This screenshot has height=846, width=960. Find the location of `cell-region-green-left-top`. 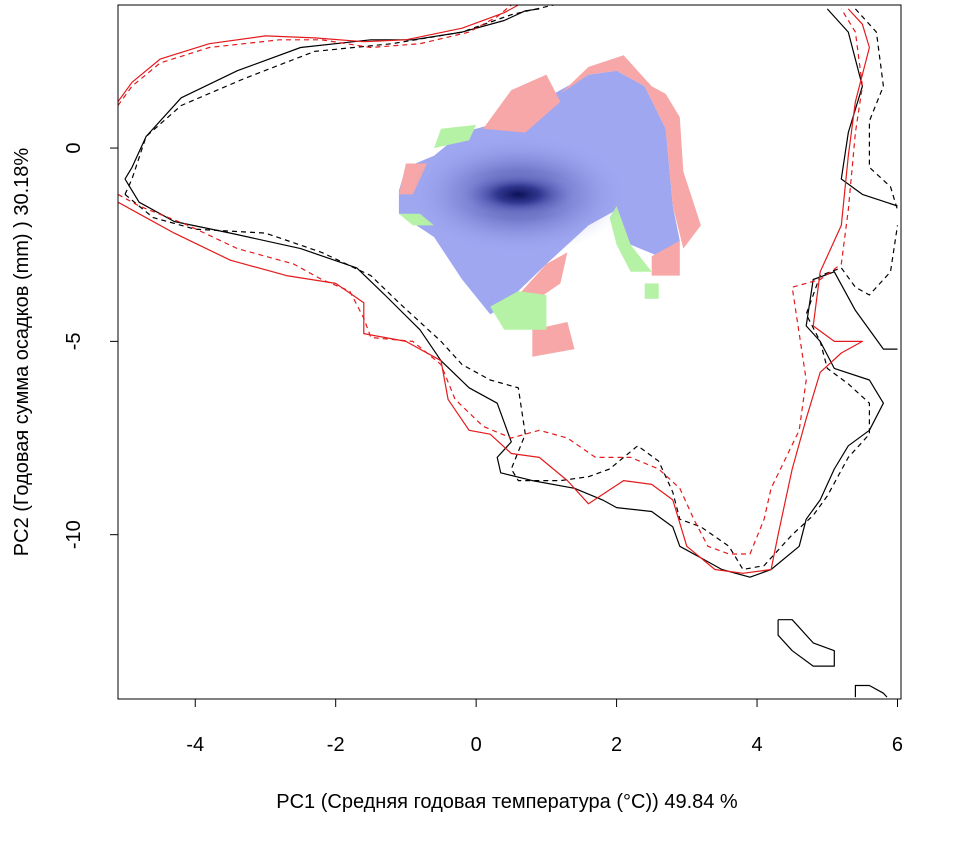

cell-region-green-left-top is located at coordinates (455, 136).